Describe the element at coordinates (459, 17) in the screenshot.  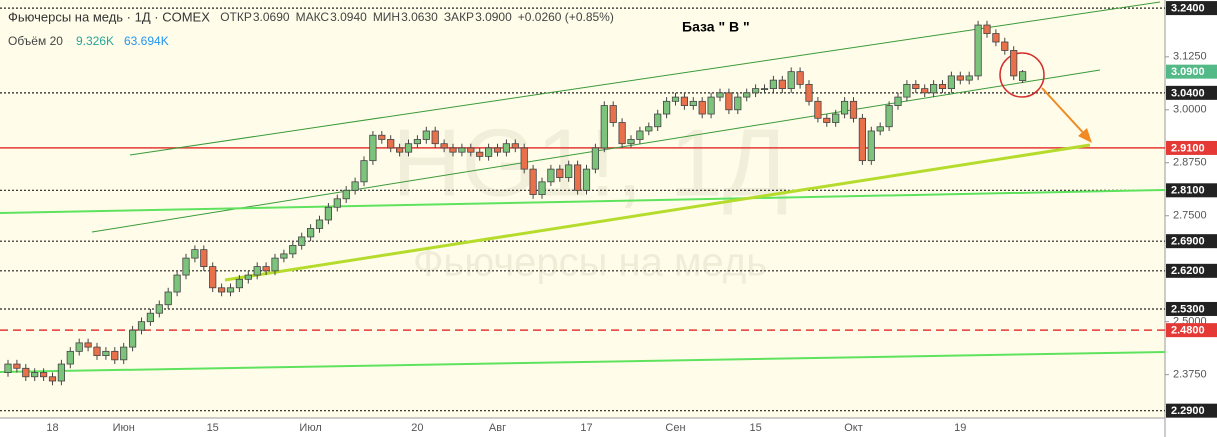
I see `ohlc-label: ЗАКР` at that location.